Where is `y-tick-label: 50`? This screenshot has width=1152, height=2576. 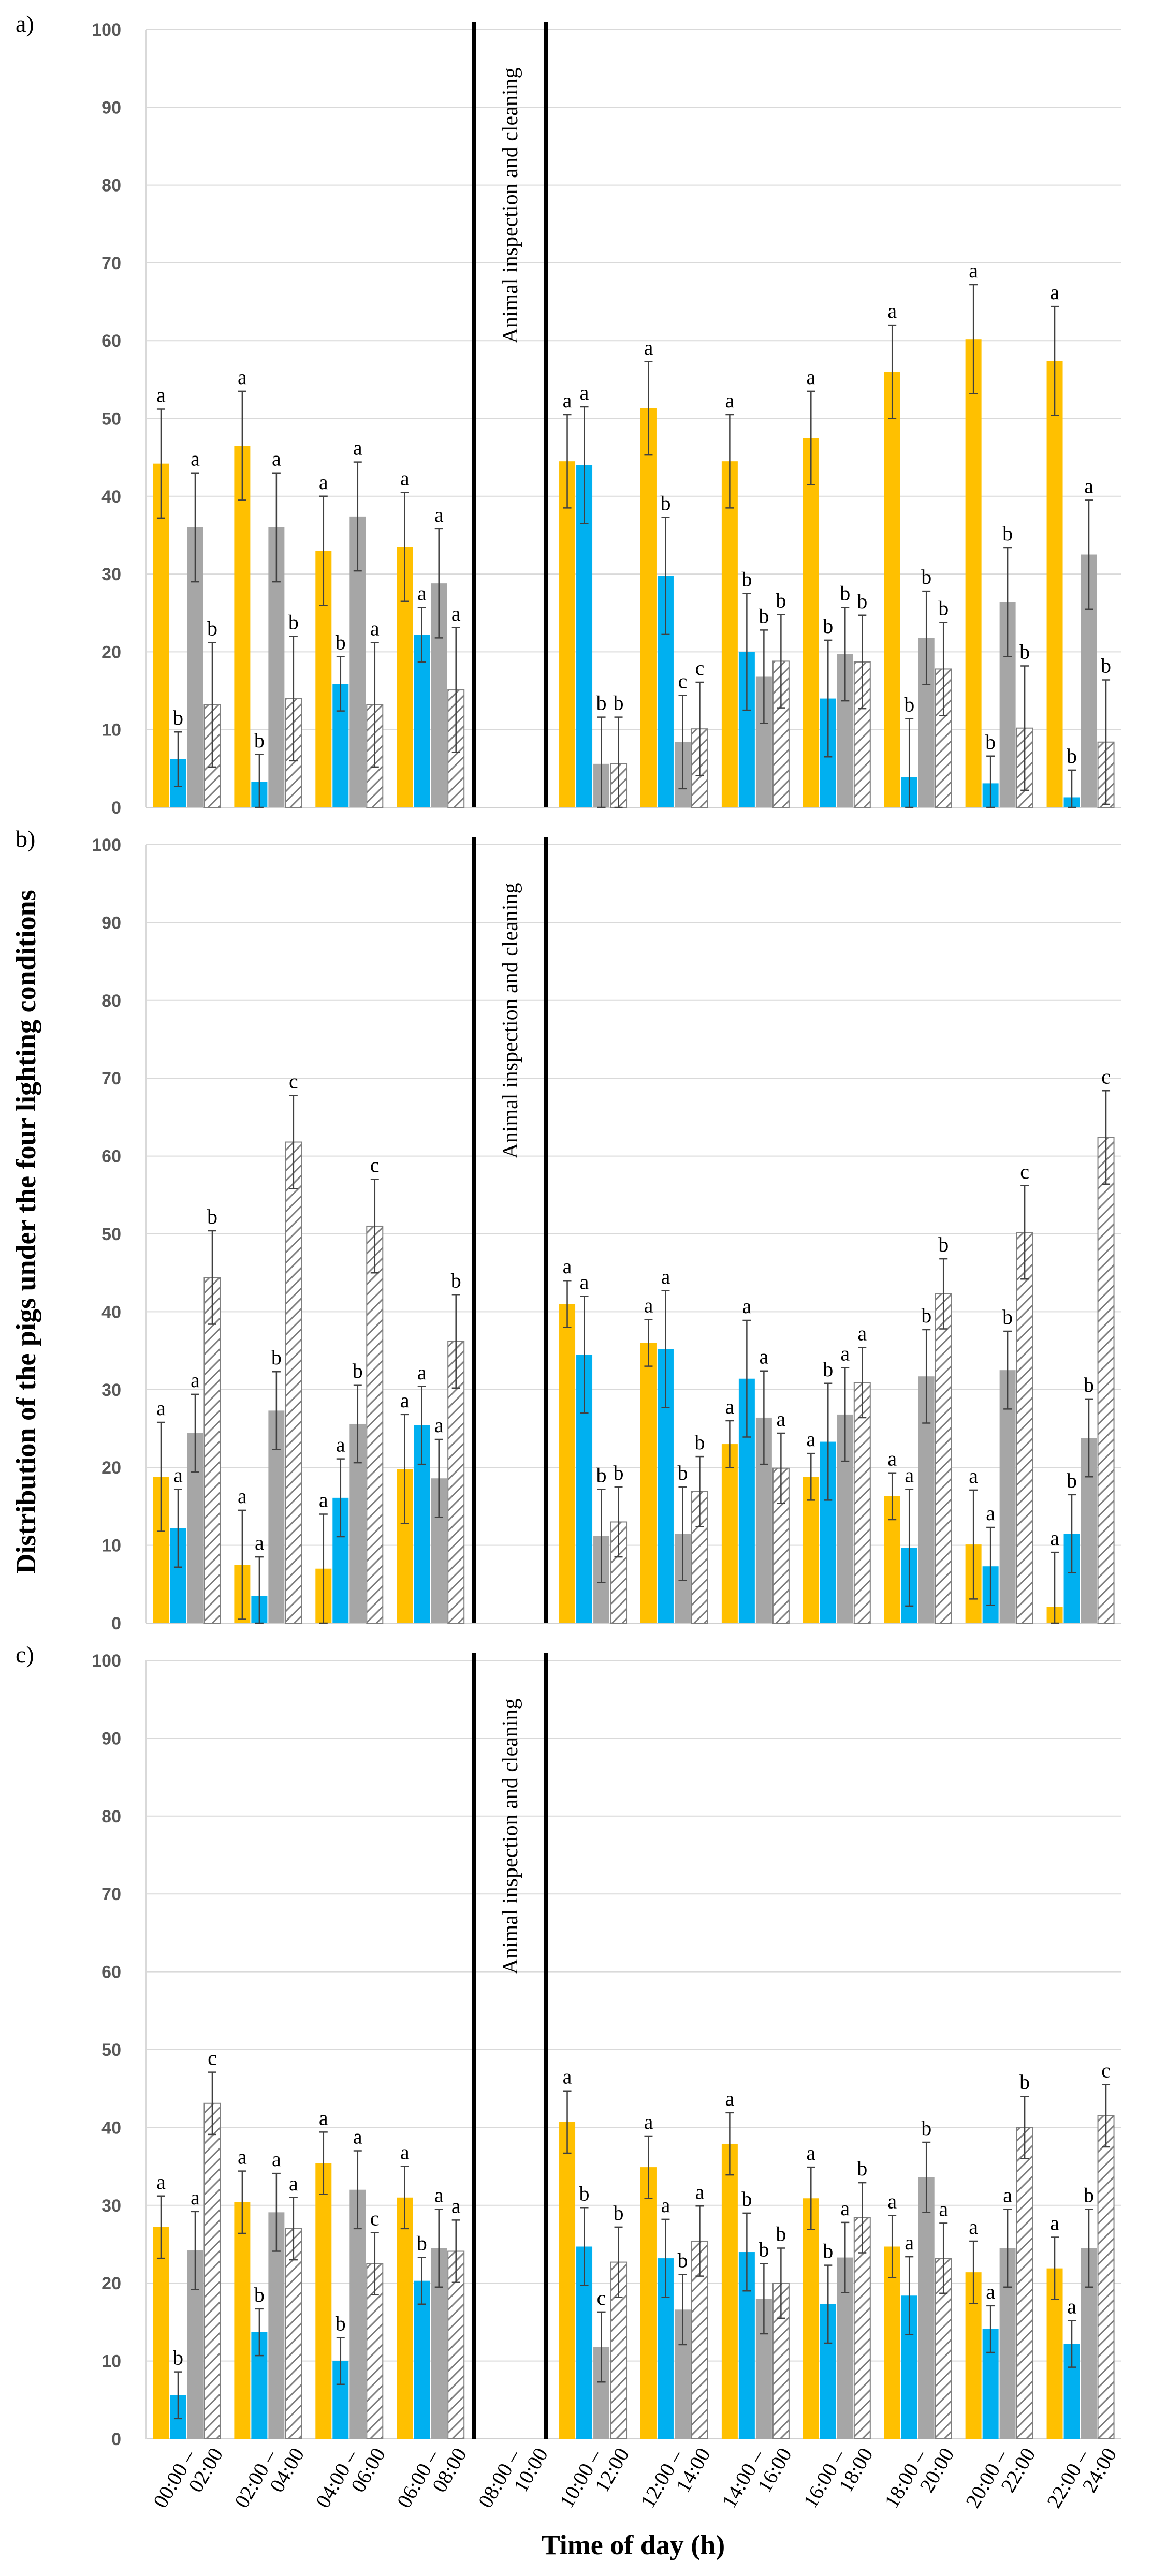 y-tick-label: 50 is located at coordinates (111, 419).